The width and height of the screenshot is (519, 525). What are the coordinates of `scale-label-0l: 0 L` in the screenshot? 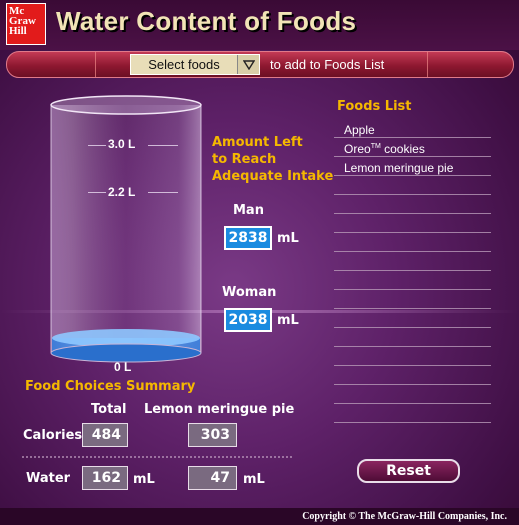 It's located at (123, 367).